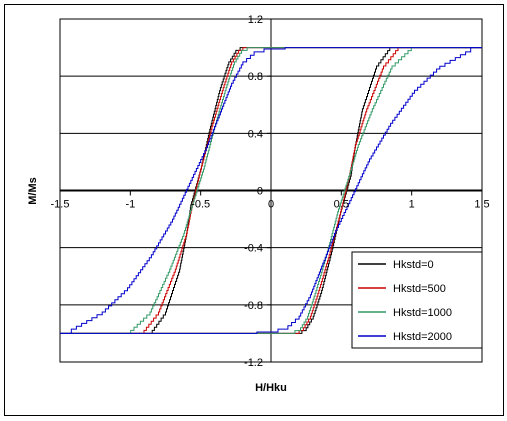  What do you see at coordinates (422, 337) in the screenshot?
I see `legend-label: Hkstd=2000` at bounding box center [422, 337].